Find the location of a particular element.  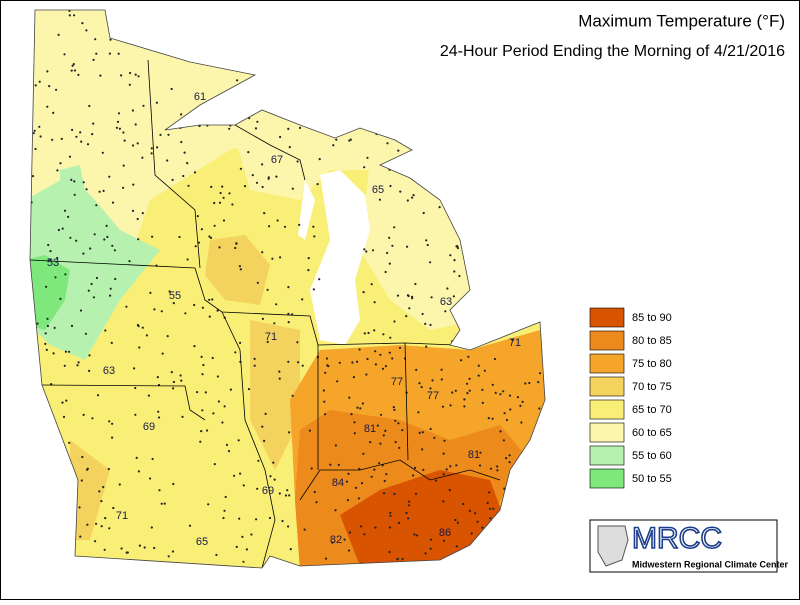

station-label: 53 is located at coordinates (53, 263).